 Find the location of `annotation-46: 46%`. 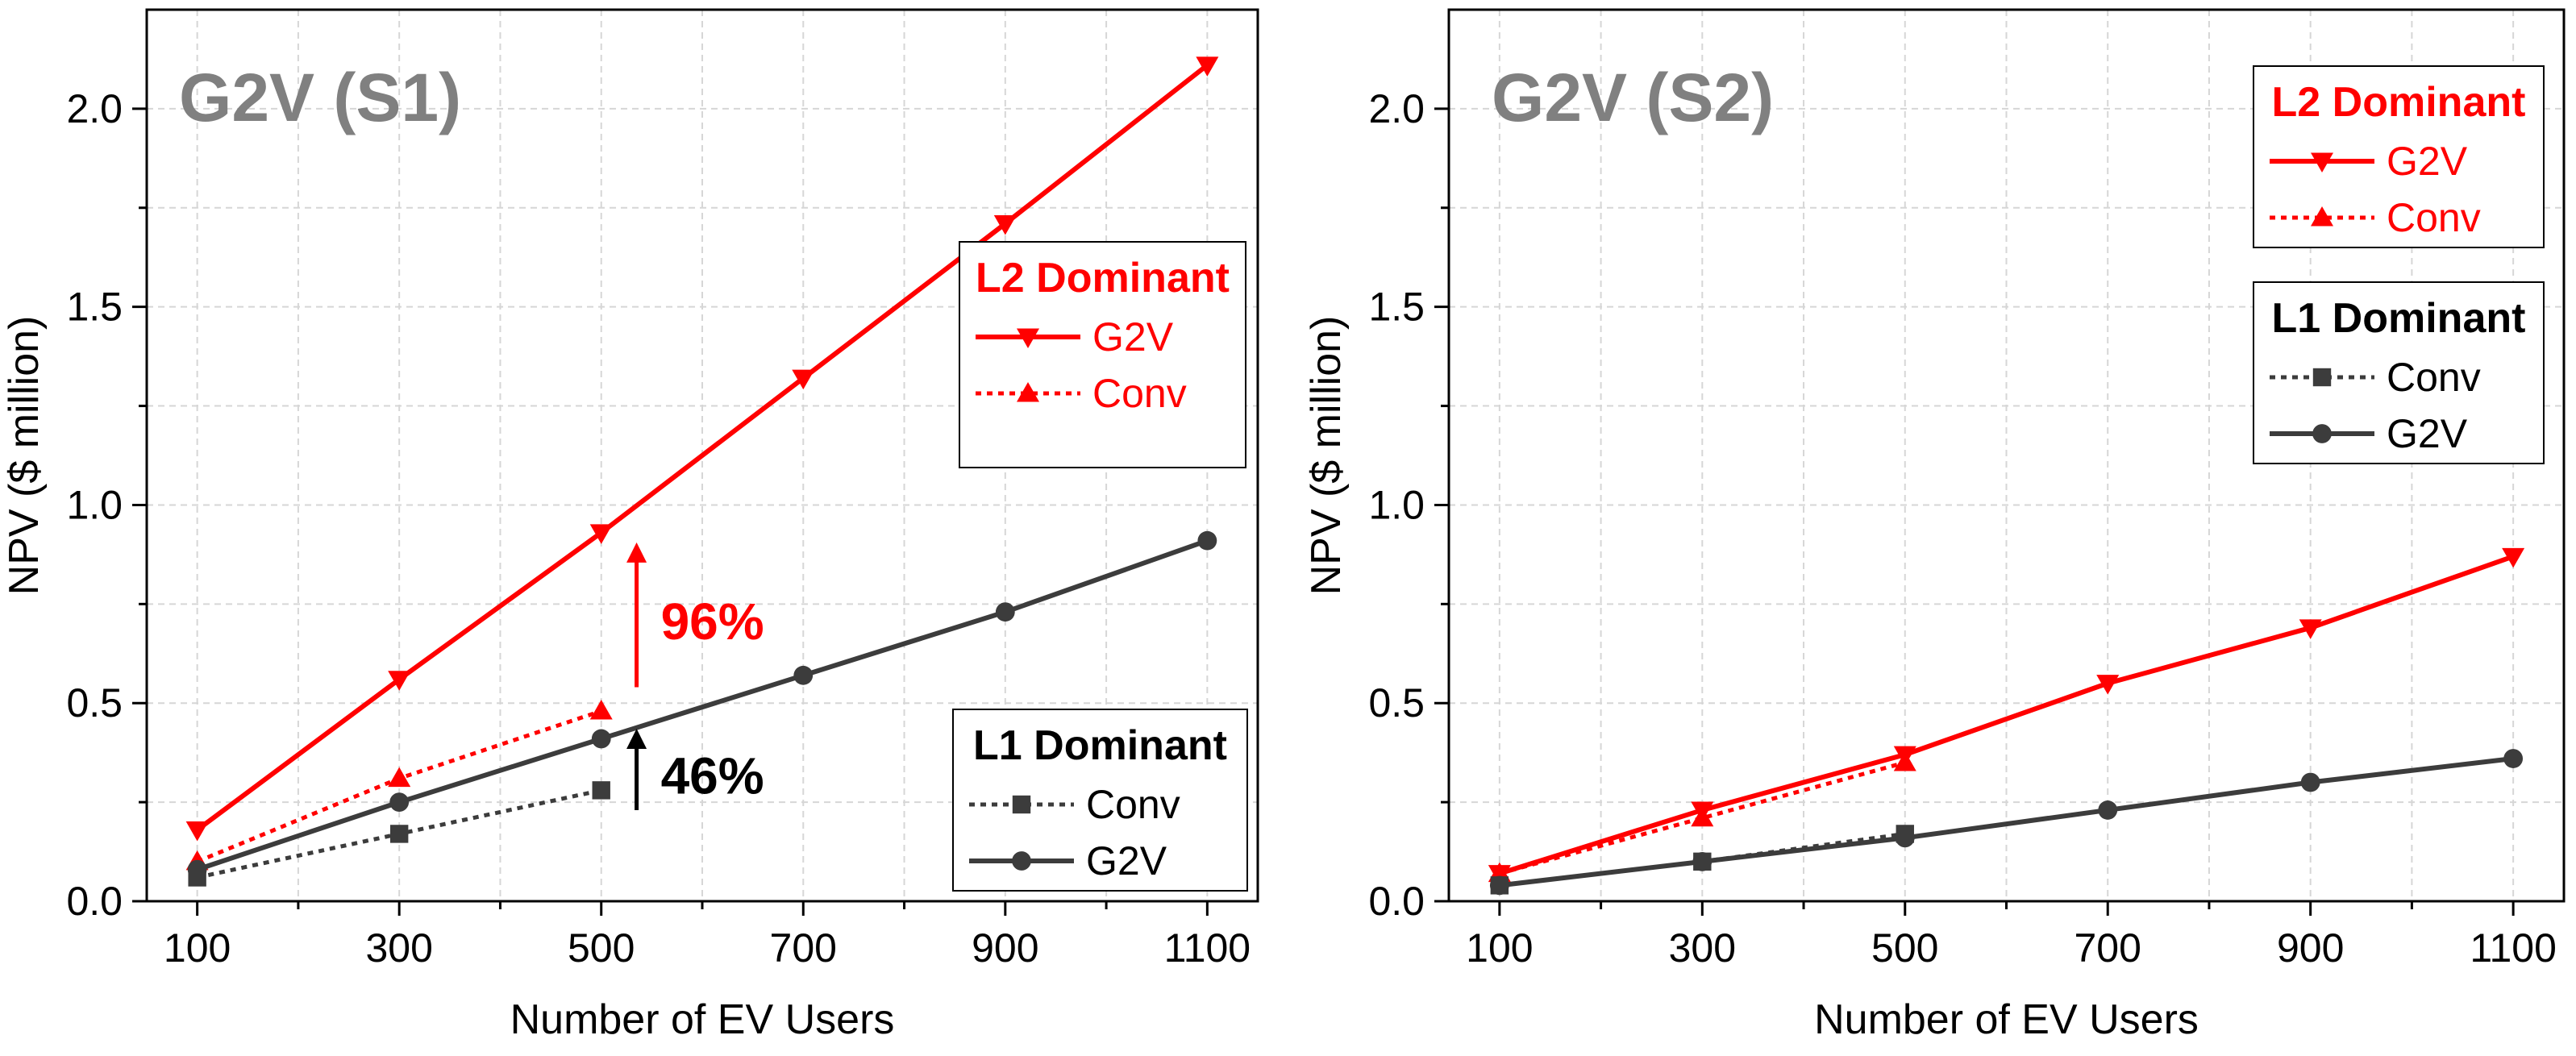

annotation-46: 46% is located at coordinates (695, 769).